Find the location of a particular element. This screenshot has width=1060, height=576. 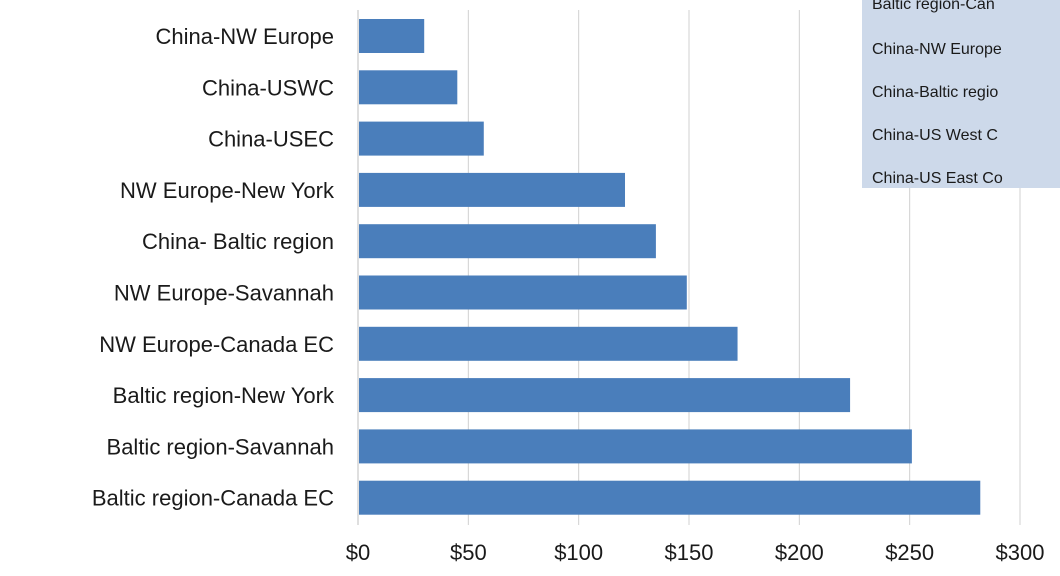

category-label: NW Europe-Savannah is located at coordinates (224, 293).